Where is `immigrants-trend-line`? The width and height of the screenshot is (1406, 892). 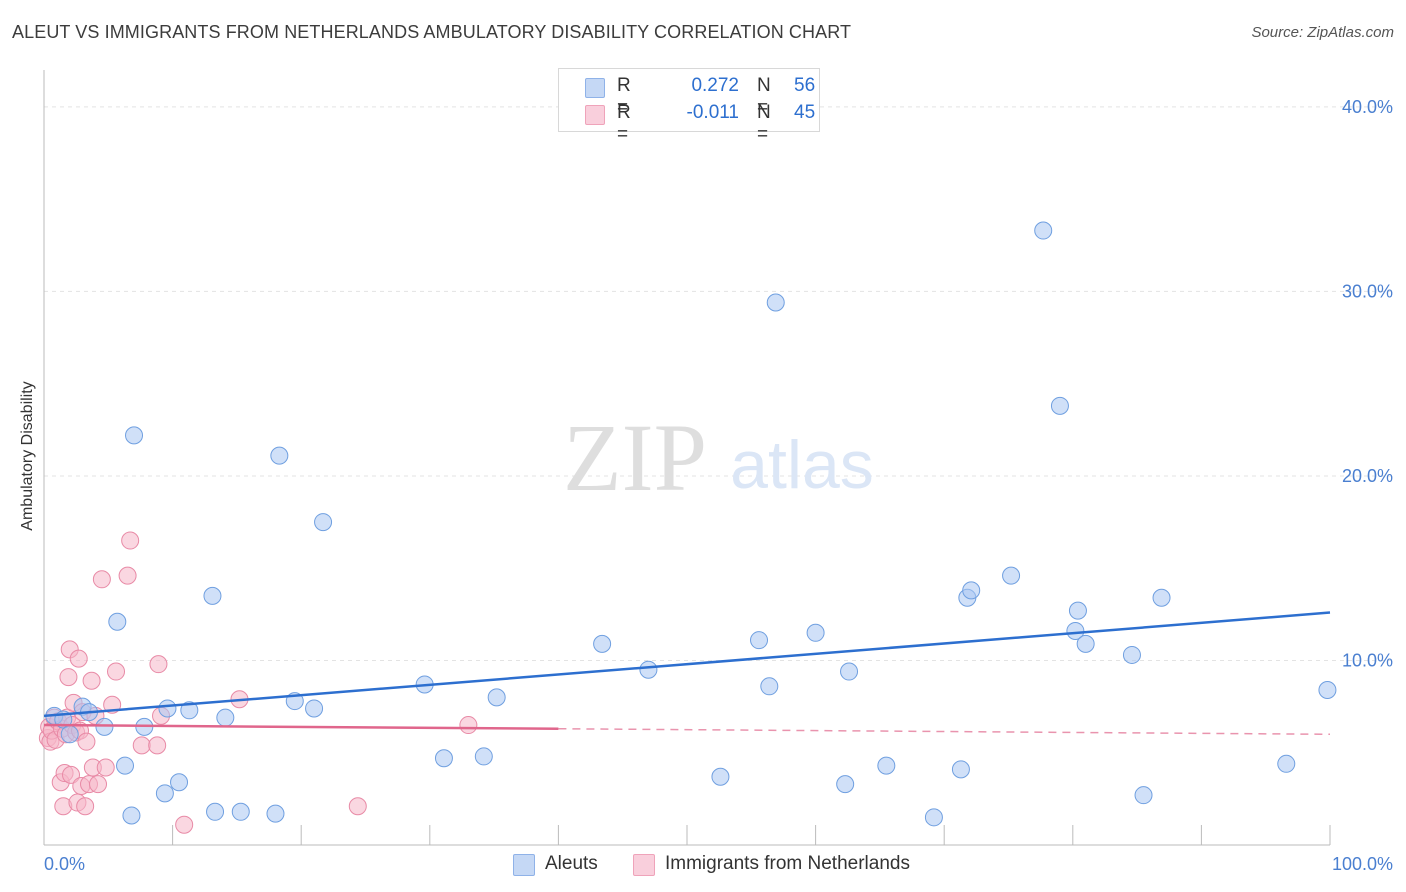
immigrants-trend-line is located at coordinates (301, 726).